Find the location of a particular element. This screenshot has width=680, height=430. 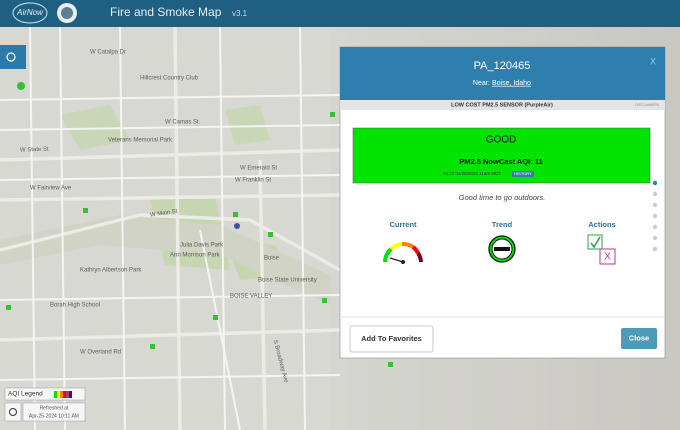

logo: AirNow is located at coordinates (30, 12).